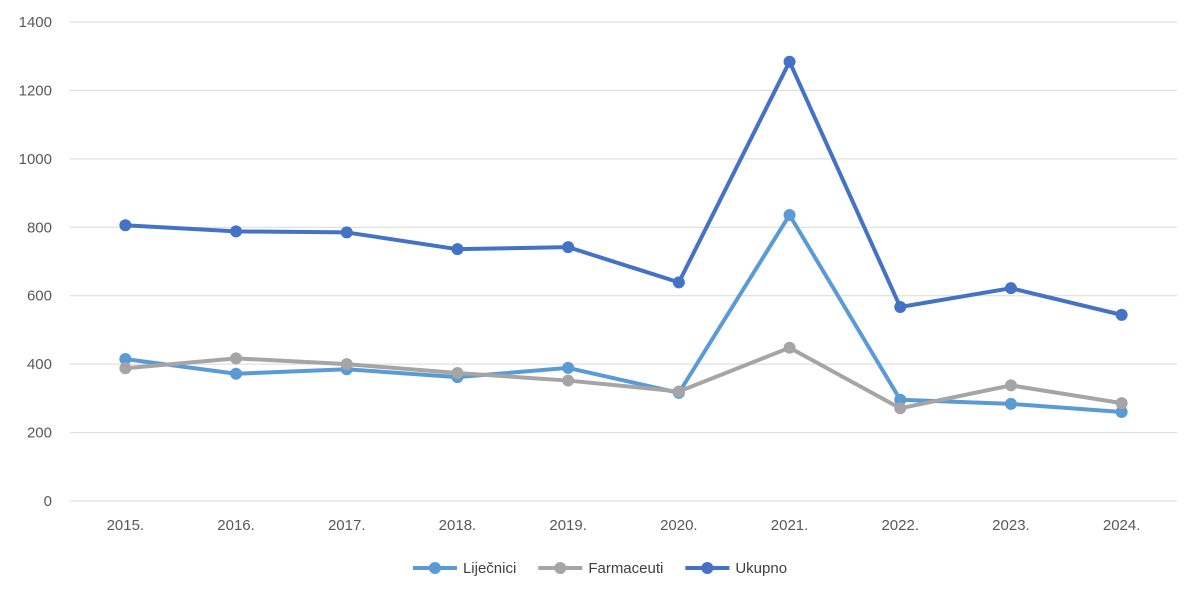 This screenshot has height=599, width=1200. I want to click on y-tick-label: 600, so click(39, 296).